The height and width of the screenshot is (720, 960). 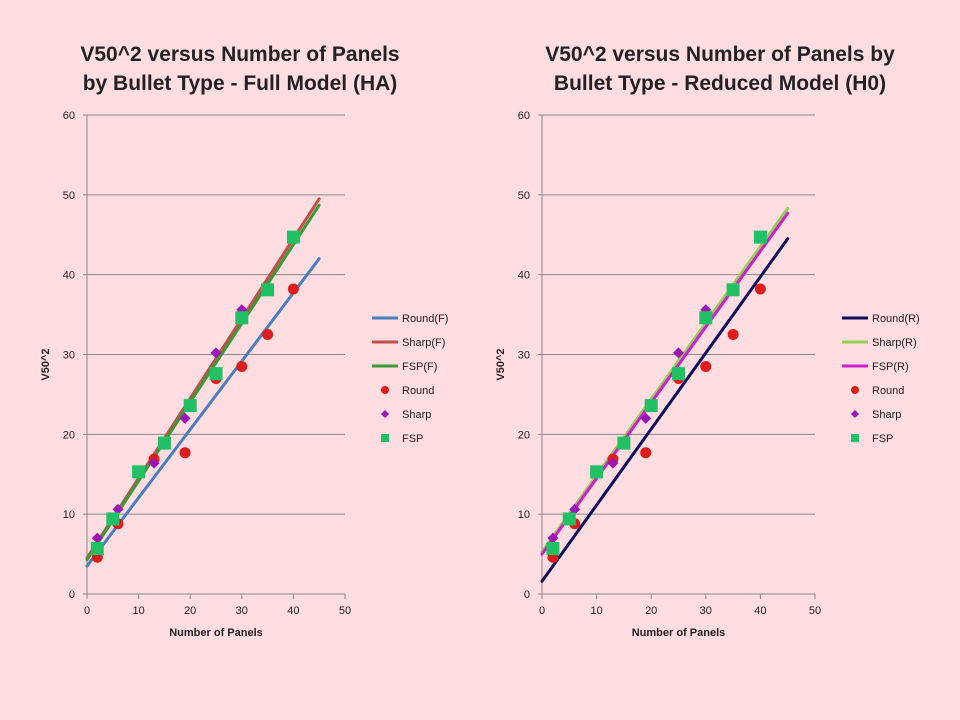 I want to click on chart-title-line-2: by Bullet Type - Full Model (HA), so click(x=240, y=83).